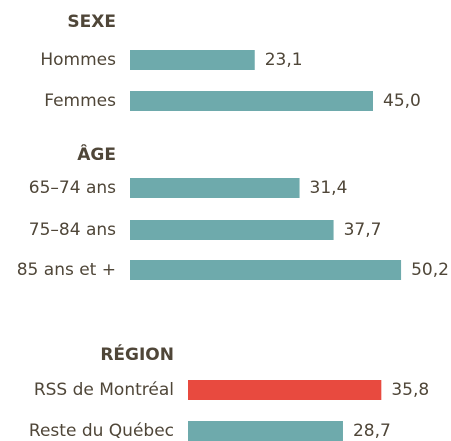 This screenshot has height=441, width=451. What do you see at coordinates (96, 154) in the screenshot?
I see `group-title: ÂGE` at bounding box center [96, 154].